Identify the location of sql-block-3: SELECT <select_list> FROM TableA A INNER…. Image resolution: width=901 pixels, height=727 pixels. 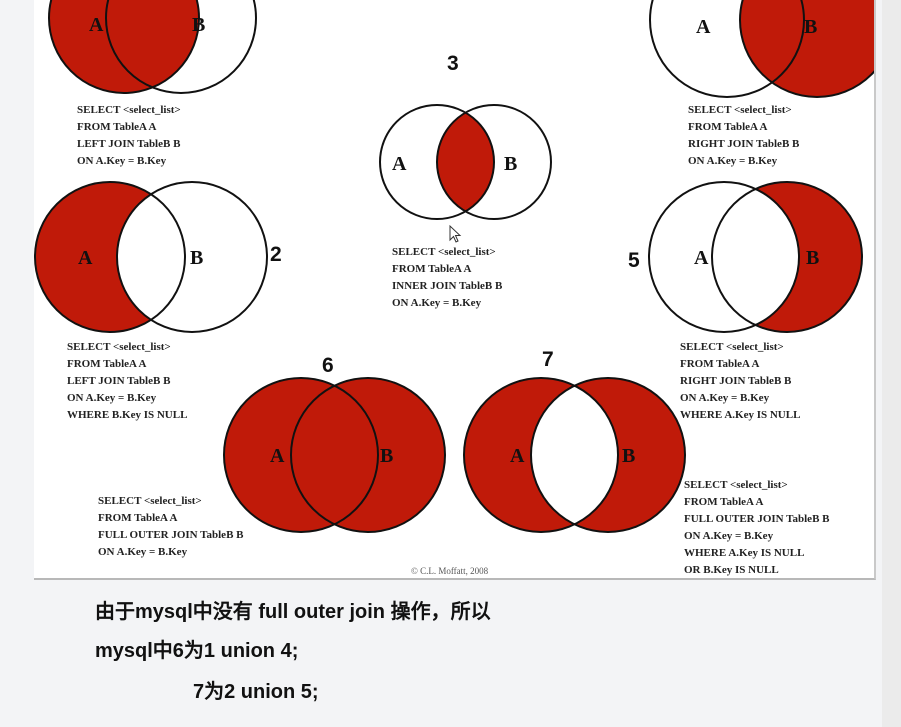
(447, 278).